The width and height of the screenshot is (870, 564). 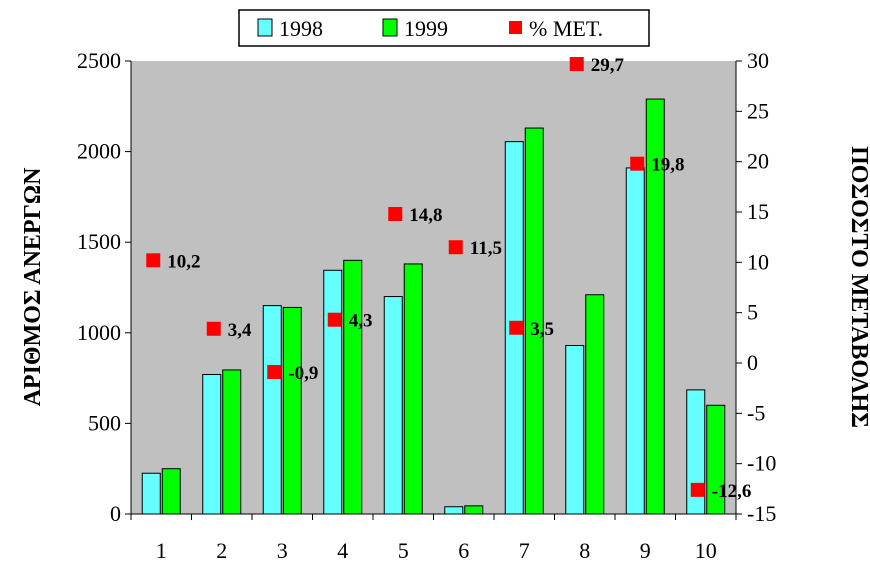 I want to click on y-tick-label: 500, so click(x=104, y=422).